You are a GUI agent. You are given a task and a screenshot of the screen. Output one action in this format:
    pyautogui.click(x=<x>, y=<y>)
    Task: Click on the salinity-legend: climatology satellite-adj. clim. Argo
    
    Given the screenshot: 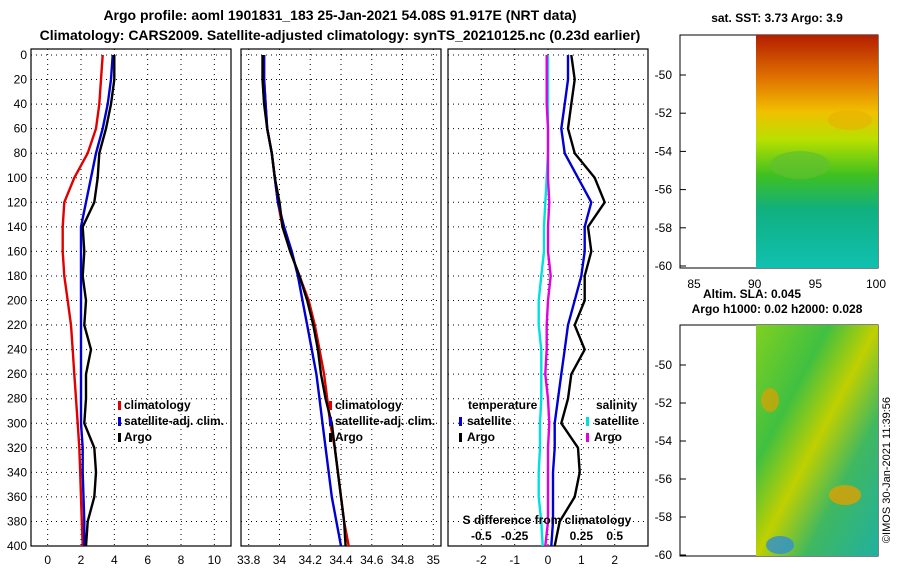 What is the action you would take?
    pyautogui.click(x=382, y=421)
    